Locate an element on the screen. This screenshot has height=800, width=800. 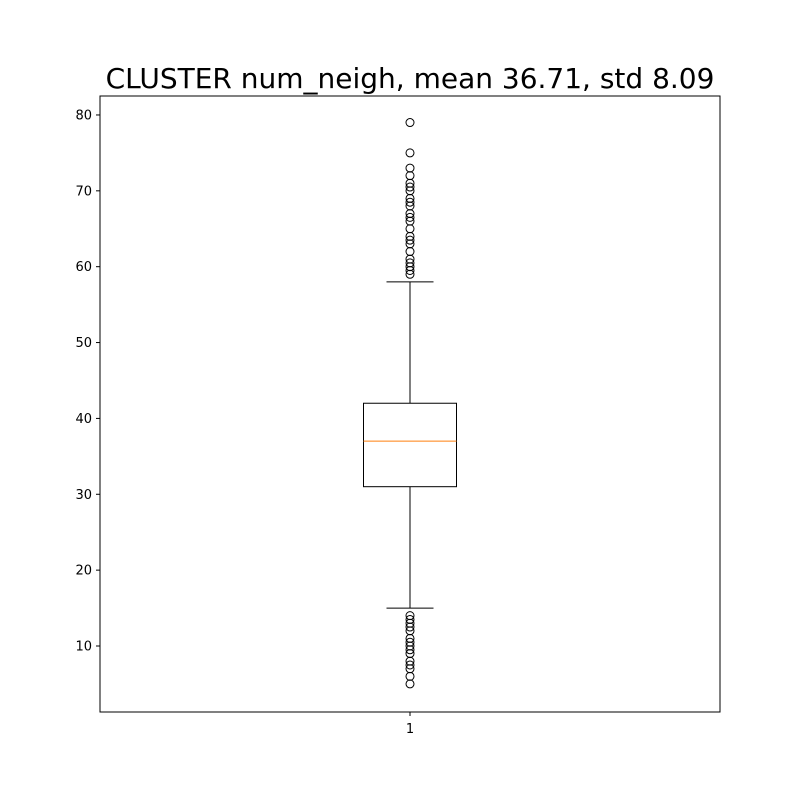
y-tick-label: 20 is located at coordinates (83, 571).